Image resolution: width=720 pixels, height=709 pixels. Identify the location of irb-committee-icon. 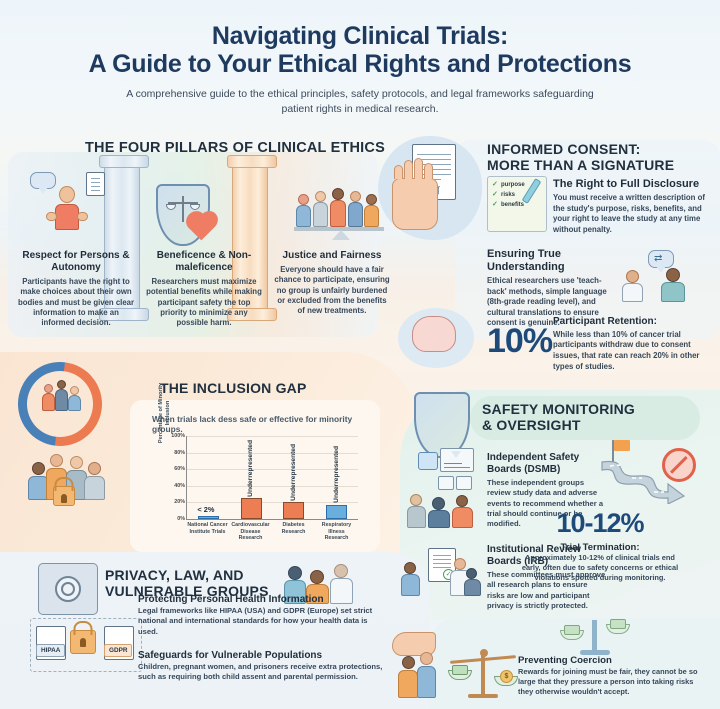
(441, 576).